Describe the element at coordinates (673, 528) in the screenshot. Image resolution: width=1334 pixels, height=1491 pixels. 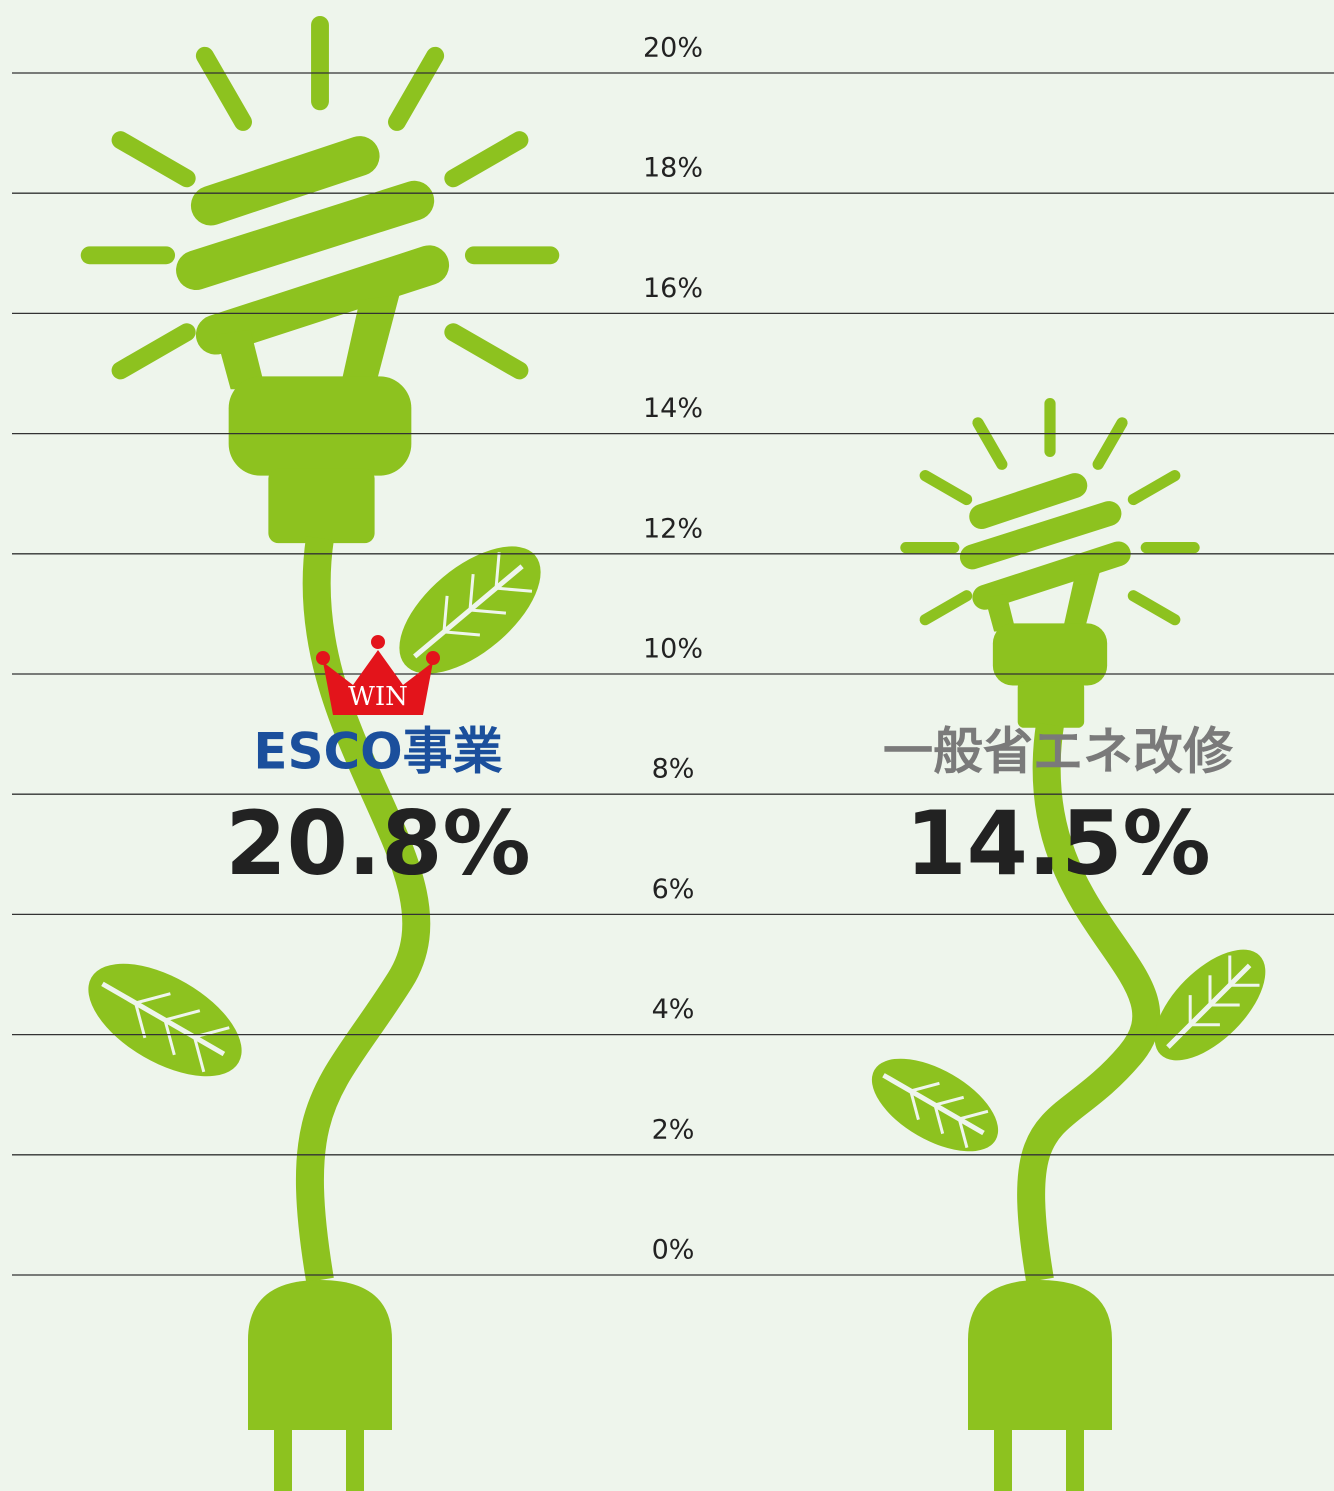
I see `y-tick-label: 12%` at that location.